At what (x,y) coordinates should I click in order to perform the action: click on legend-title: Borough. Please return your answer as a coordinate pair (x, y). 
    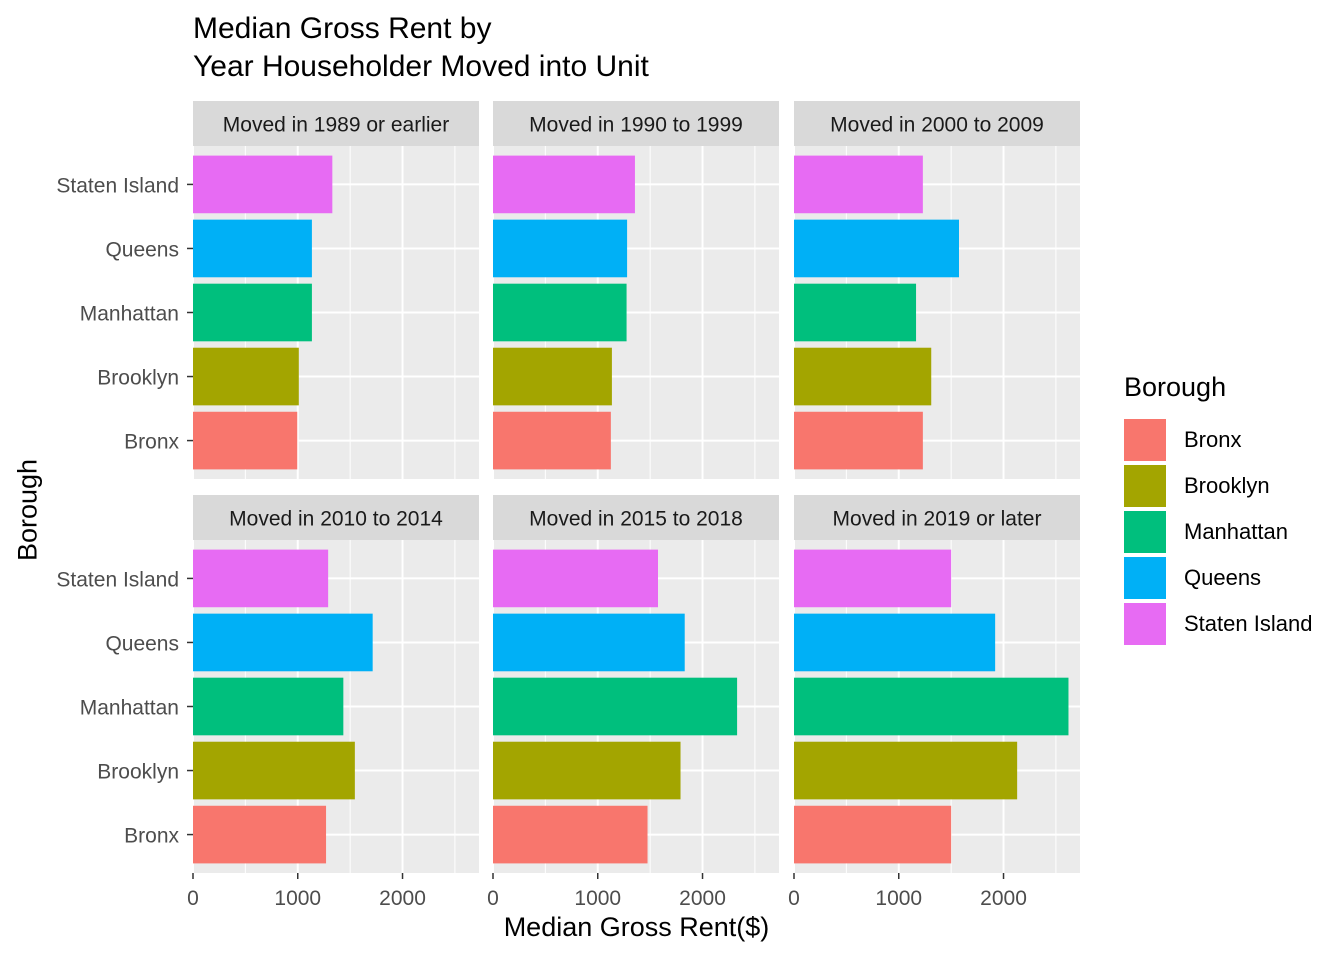
    Looking at the image, I should click on (1175, 387).